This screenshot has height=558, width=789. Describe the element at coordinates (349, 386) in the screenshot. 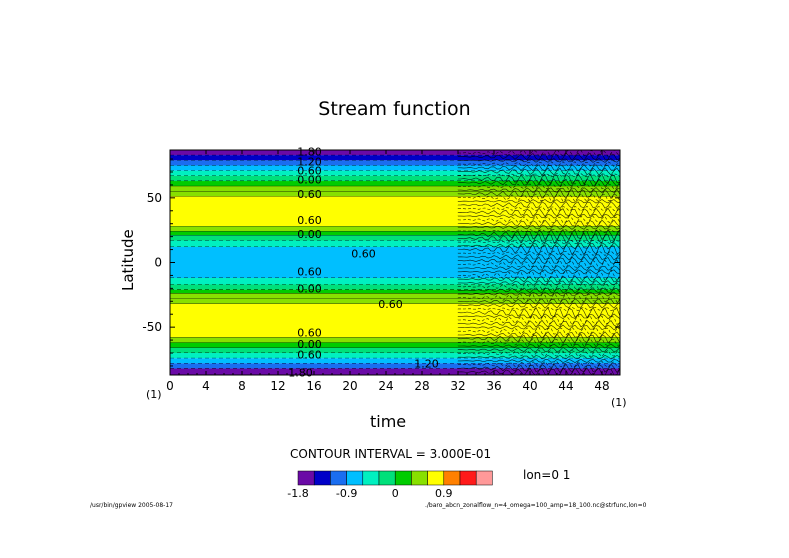

I see `x-tick-label-5: 20` at that location.